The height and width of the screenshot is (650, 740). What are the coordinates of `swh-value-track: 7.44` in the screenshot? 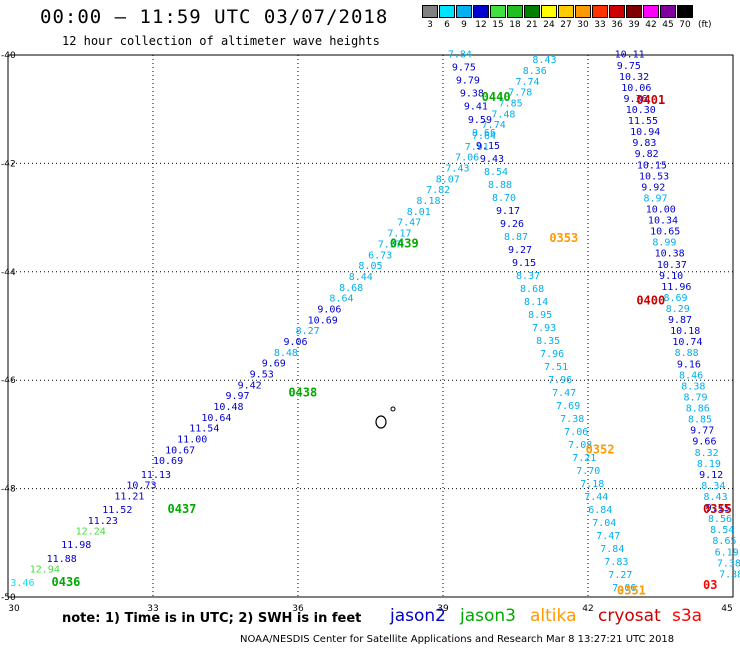 It's located at (596, 497).